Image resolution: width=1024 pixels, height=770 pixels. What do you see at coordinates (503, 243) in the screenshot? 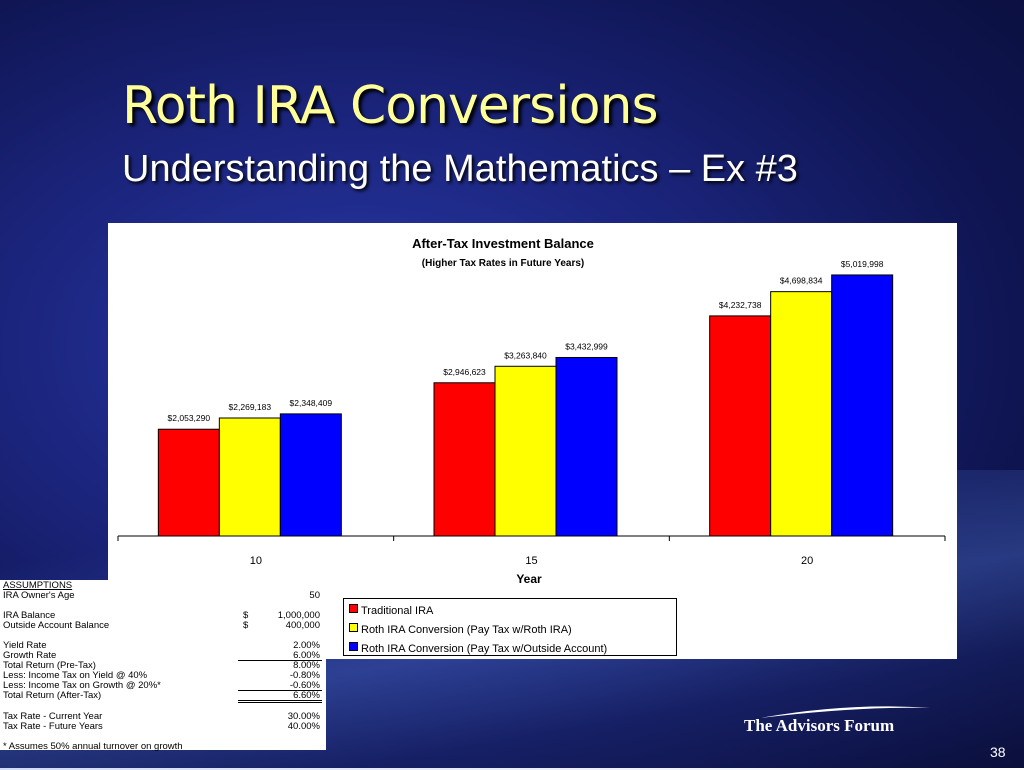
I see `chart-title: After-Tax Investment Balance` at bounding box center [503, 243].